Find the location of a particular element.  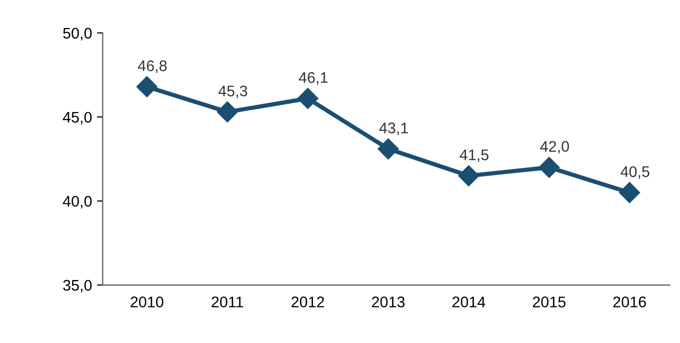

x-tick-label: 2013 is located at coordinates (388, 302).